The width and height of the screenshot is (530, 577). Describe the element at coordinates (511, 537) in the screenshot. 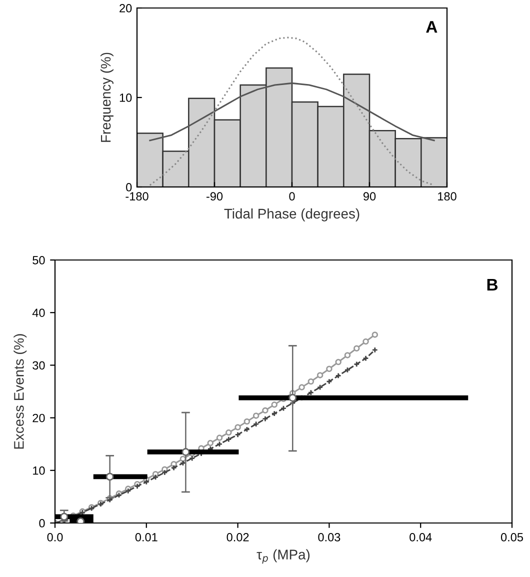

I see `x-tick-label: 0.05` at that location.